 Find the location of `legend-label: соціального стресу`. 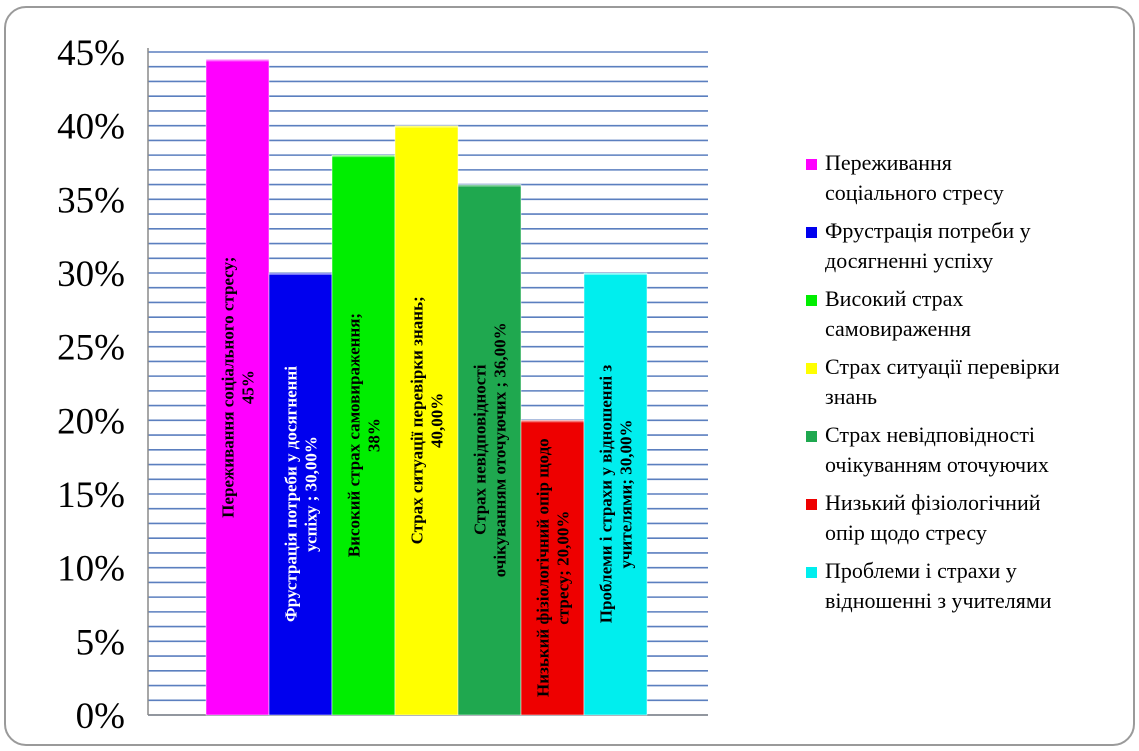

legend-label: соціального стресу is located at coordinates (914, 192).